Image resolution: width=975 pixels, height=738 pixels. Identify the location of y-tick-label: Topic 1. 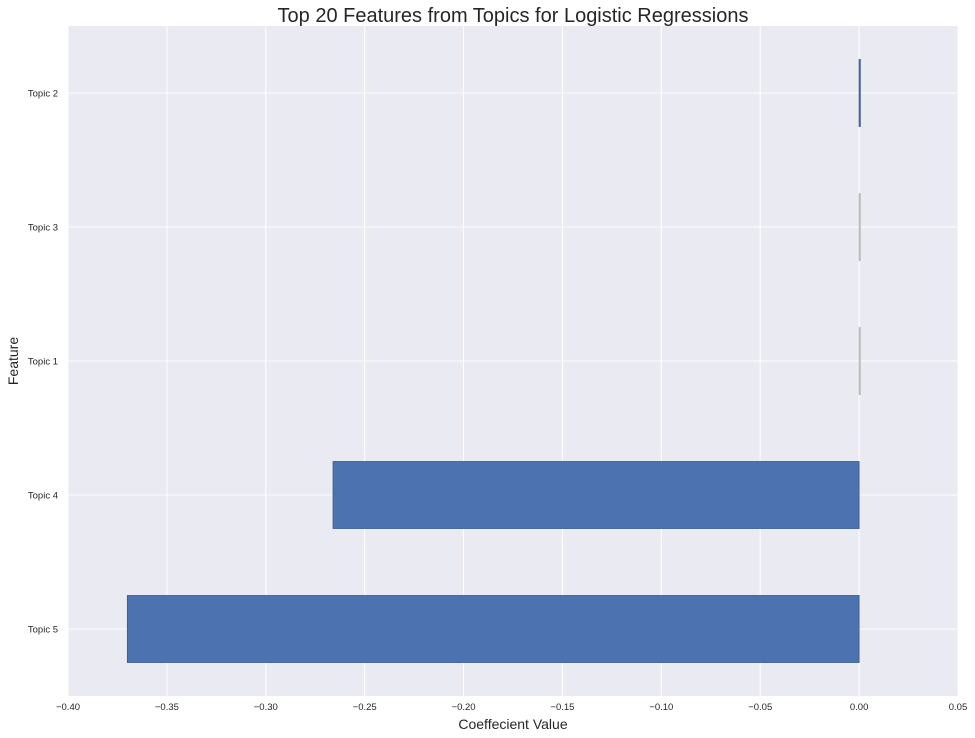
(43, 362).